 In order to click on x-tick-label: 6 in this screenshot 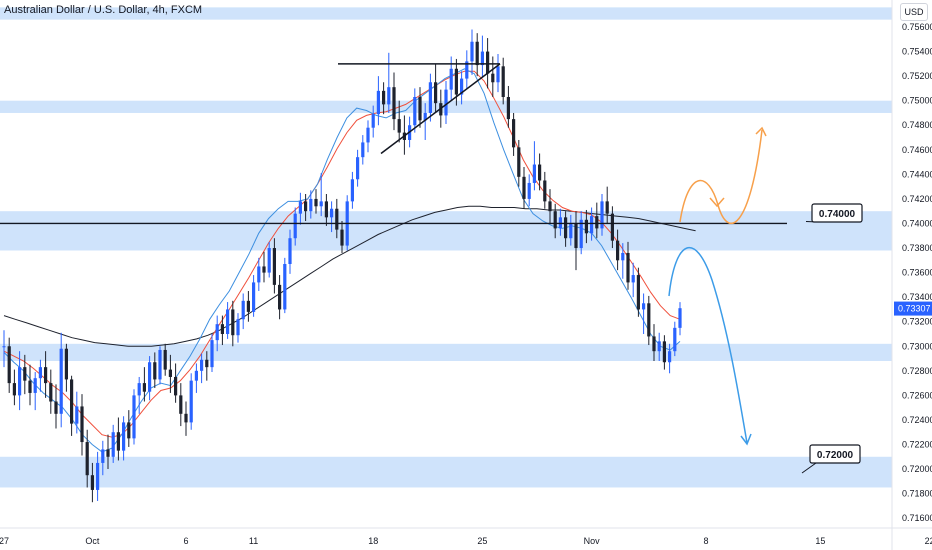, I will do `click(185, 541)`.